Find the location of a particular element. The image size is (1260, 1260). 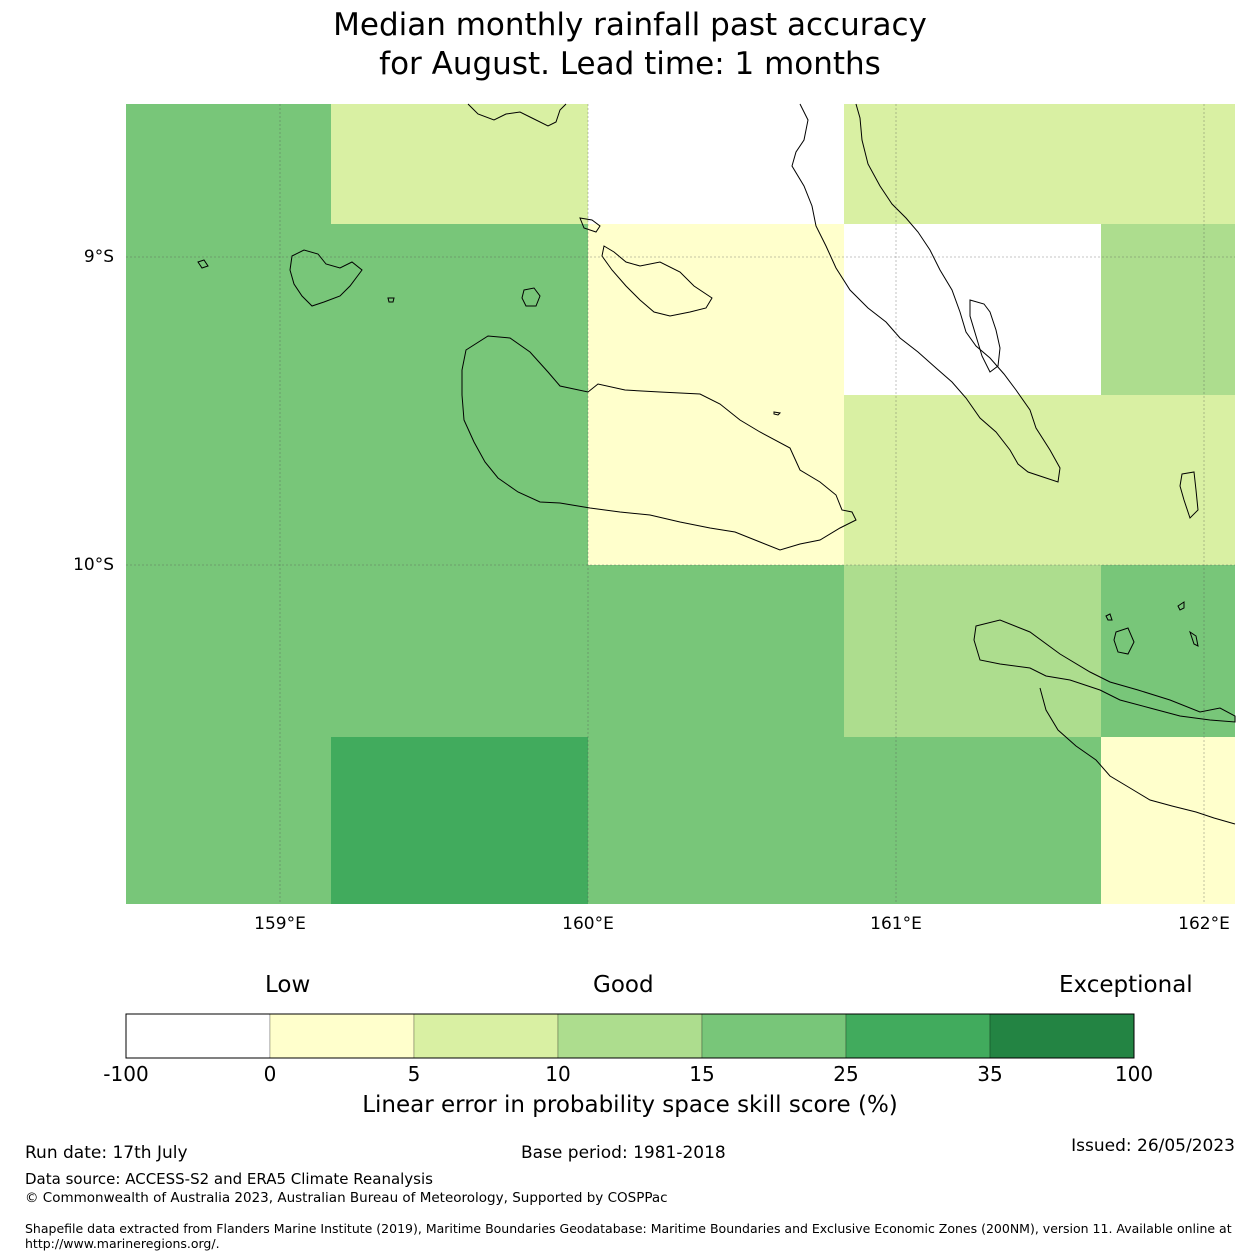

issued-date: Issued: 26/05/2023 is located at coordinates (1153, 1146).